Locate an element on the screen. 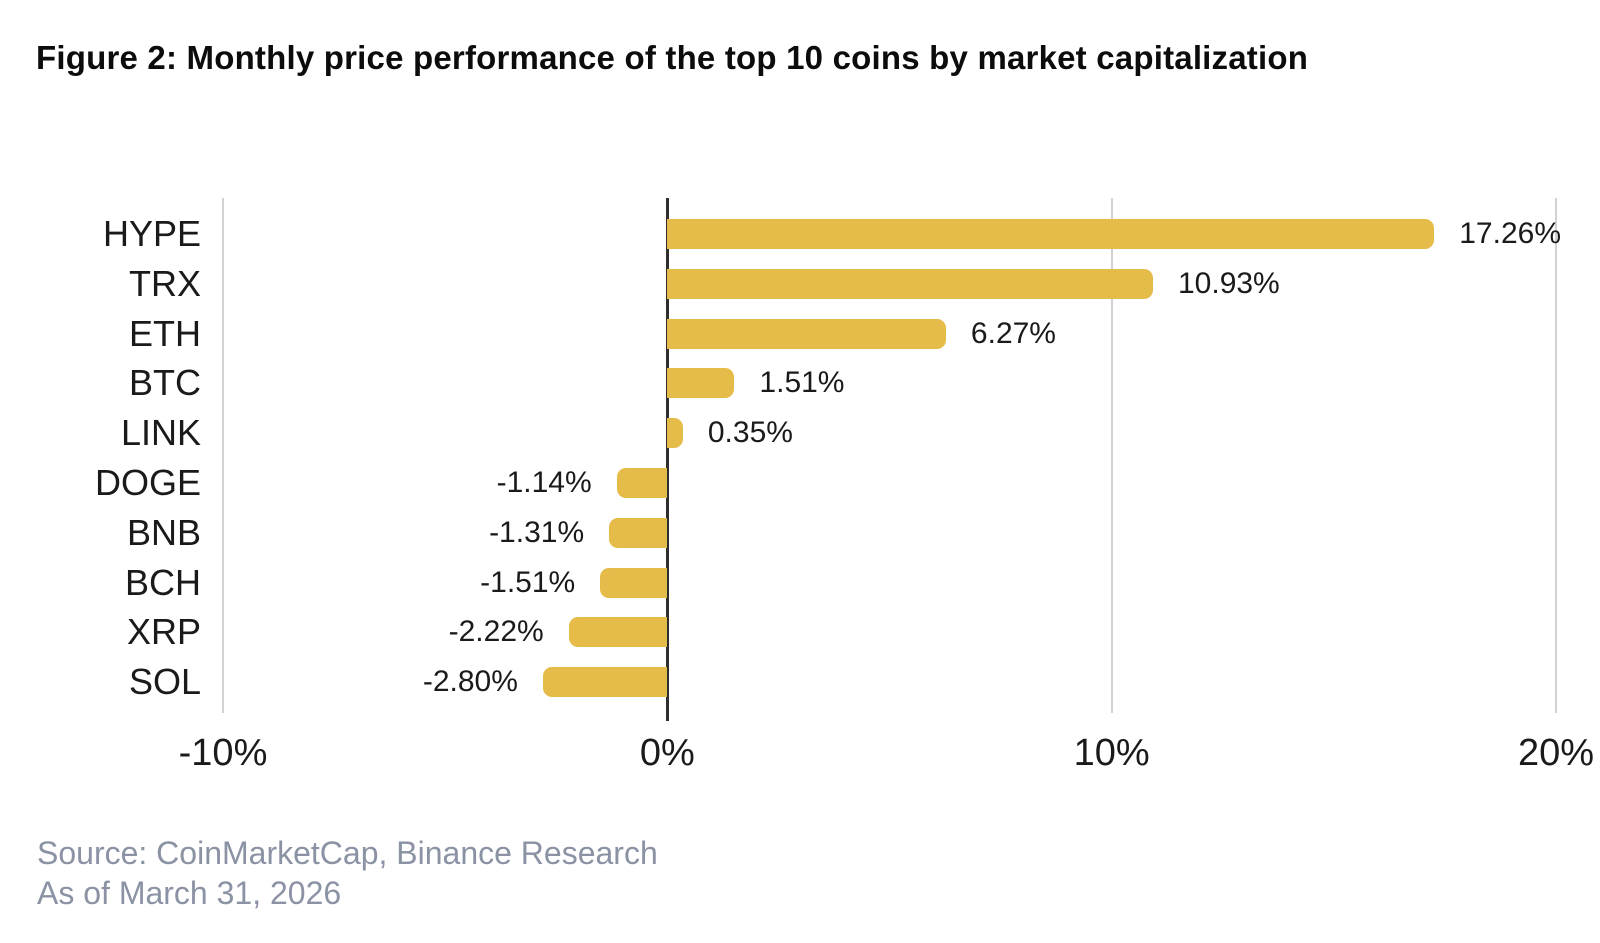 The height and width of the screenshot is (943, 1600). coin-label: BNB is located at coordinates (163, 532).